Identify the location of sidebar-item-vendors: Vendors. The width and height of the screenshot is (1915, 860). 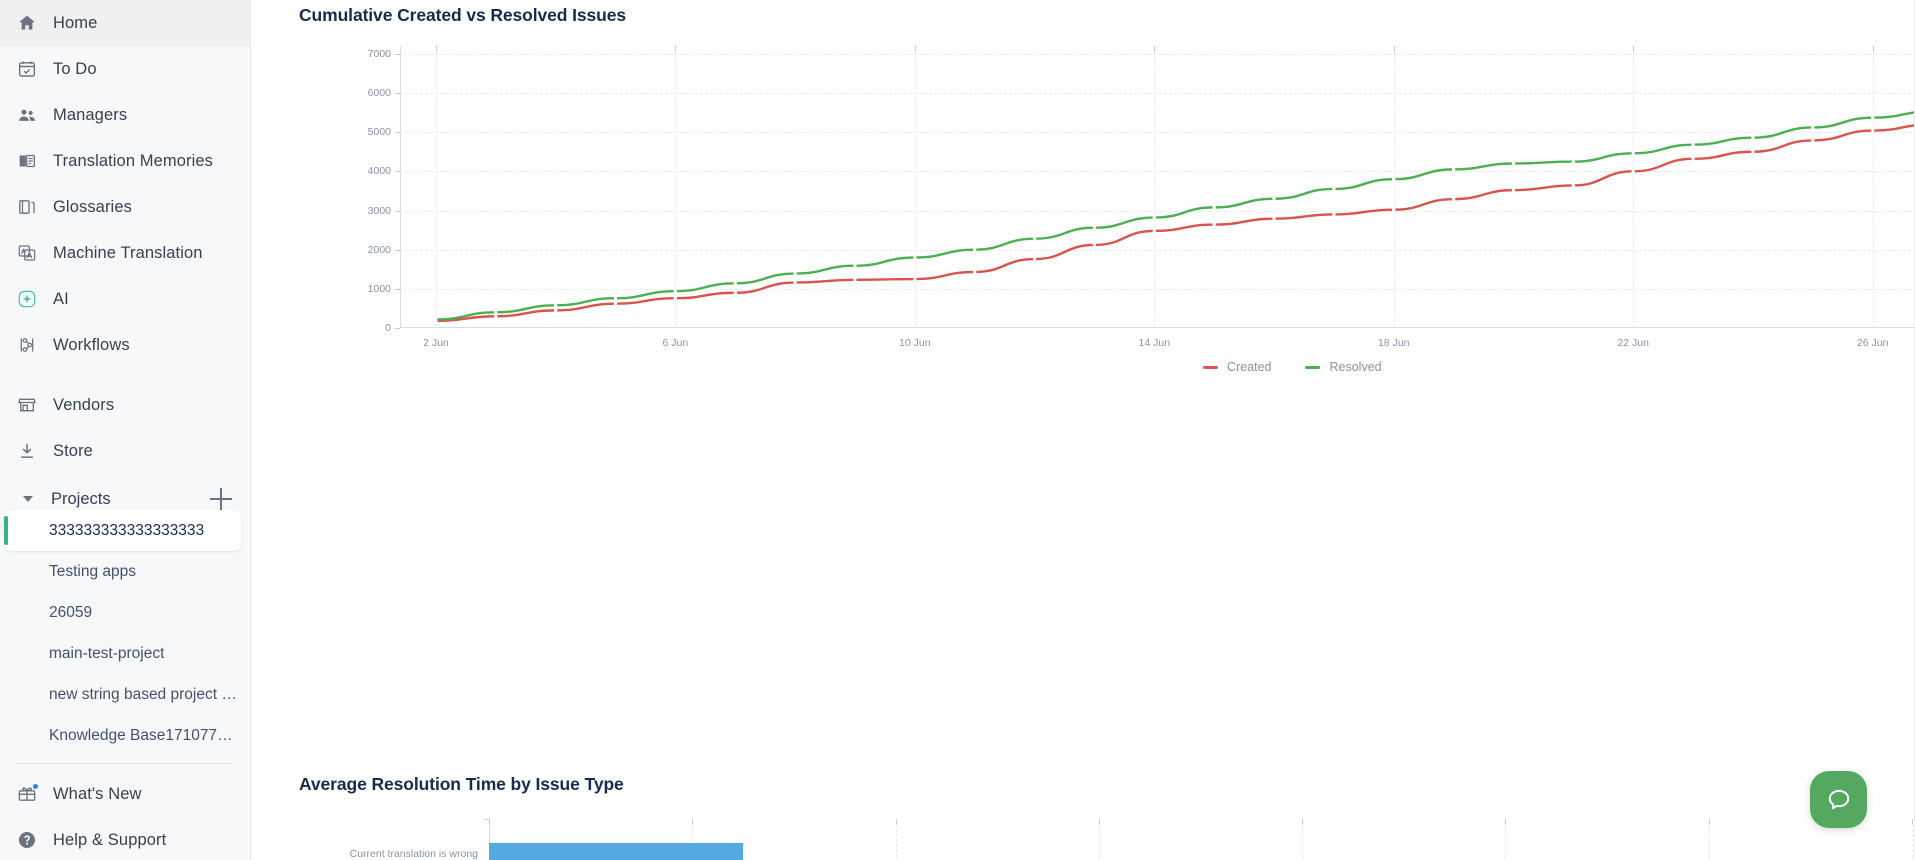
(125, 405).